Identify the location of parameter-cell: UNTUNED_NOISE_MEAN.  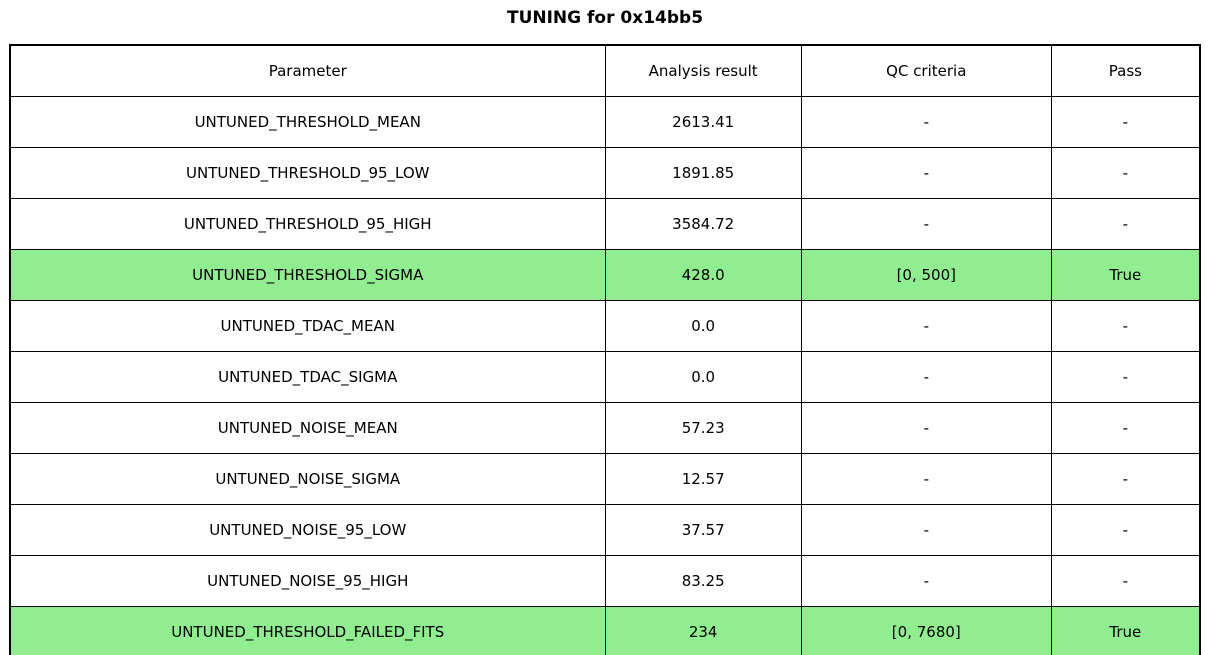
(307, 428).